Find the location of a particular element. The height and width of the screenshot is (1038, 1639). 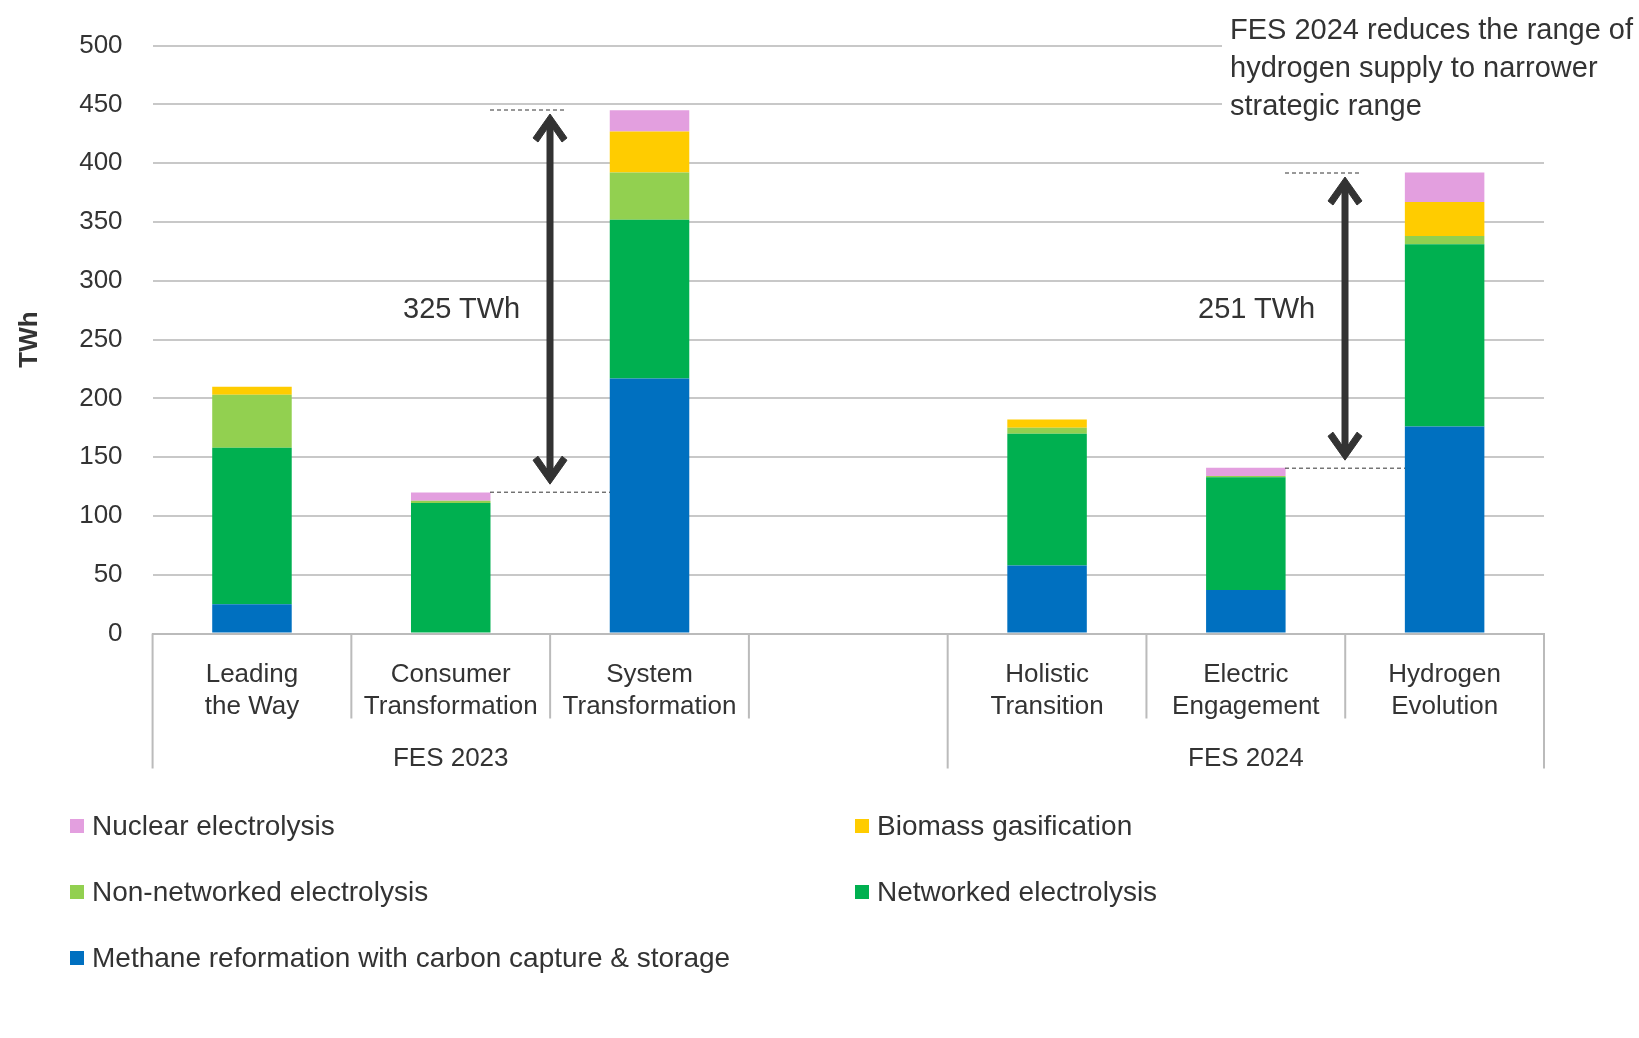

y-tick-label: 450 is located at coordinates (101, 102).